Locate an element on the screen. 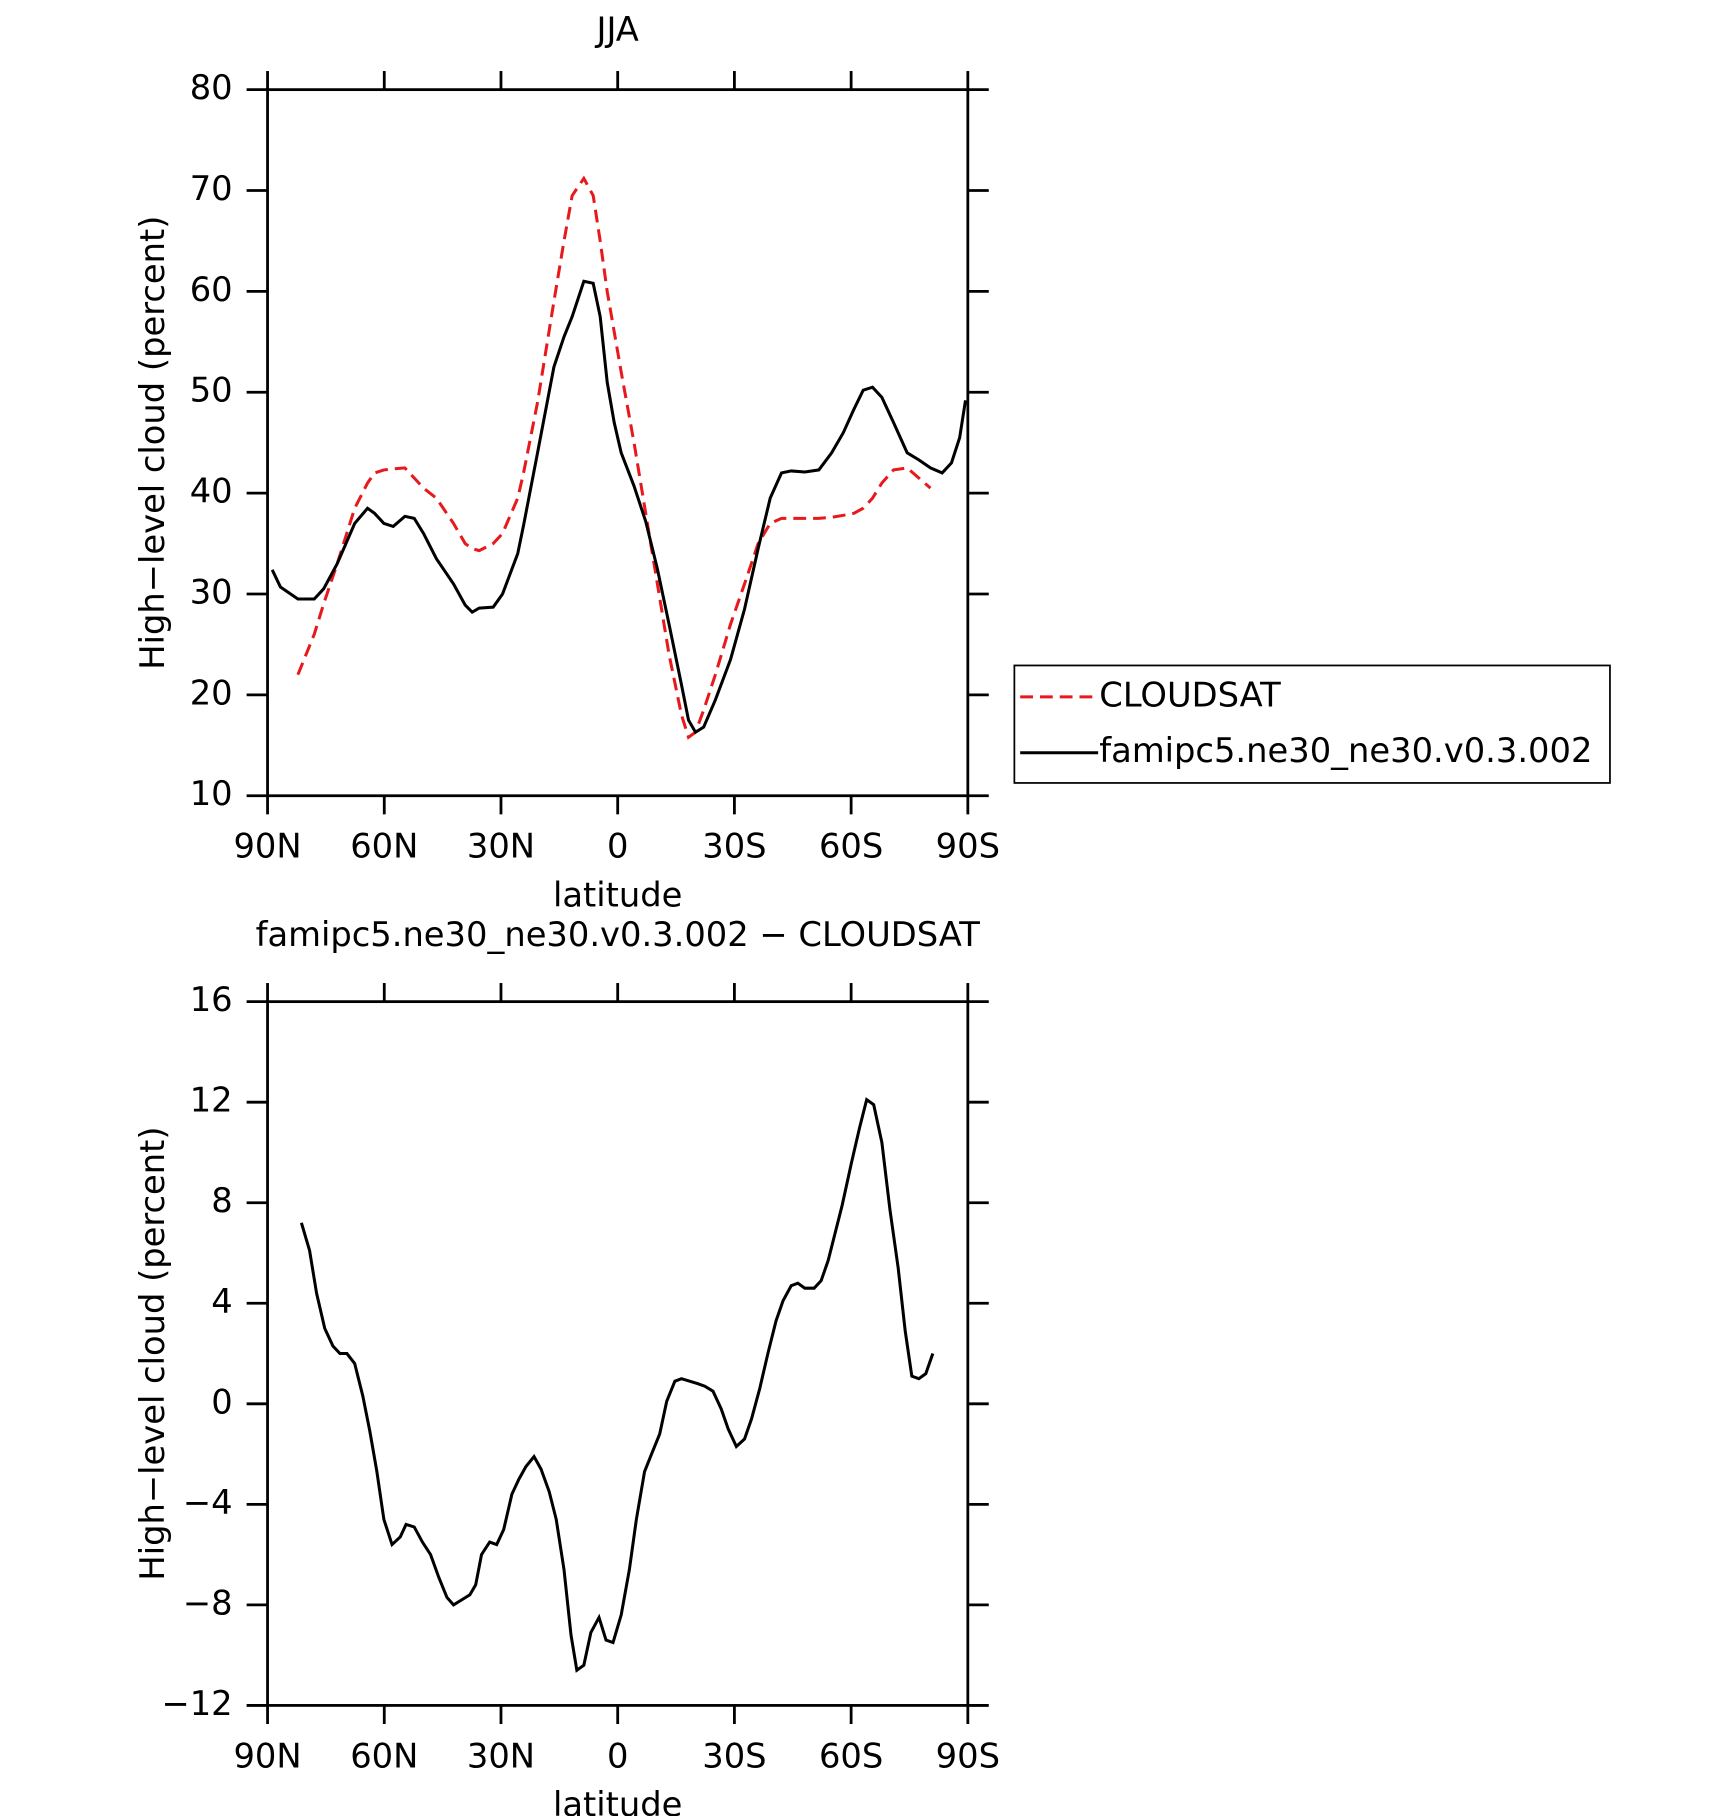  legend-box is located at coordinates (1312, 724).